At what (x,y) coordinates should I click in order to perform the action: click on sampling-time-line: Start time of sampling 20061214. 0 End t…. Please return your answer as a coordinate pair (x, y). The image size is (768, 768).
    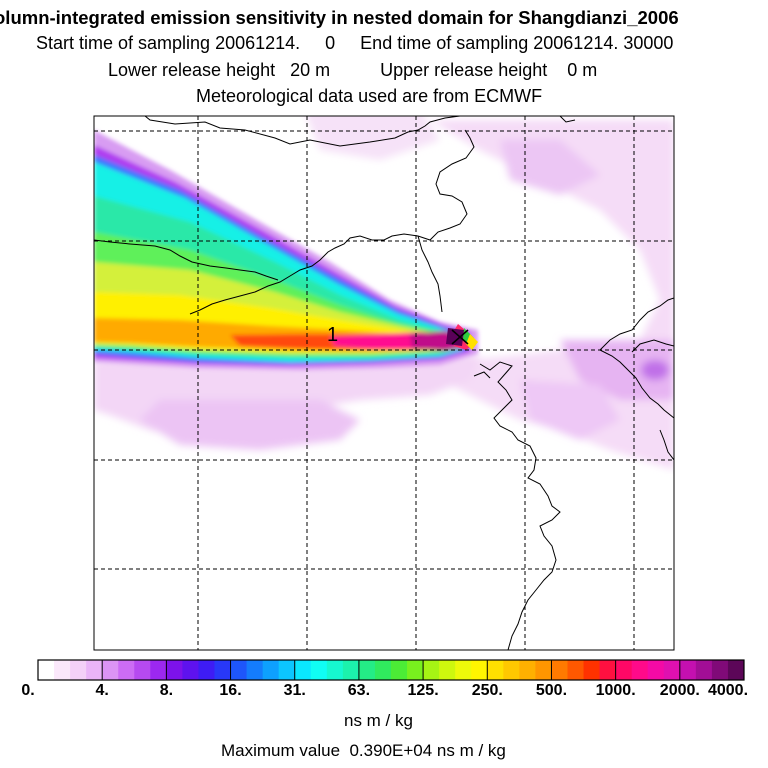
    Looking at the image, I should click on (355, 43).